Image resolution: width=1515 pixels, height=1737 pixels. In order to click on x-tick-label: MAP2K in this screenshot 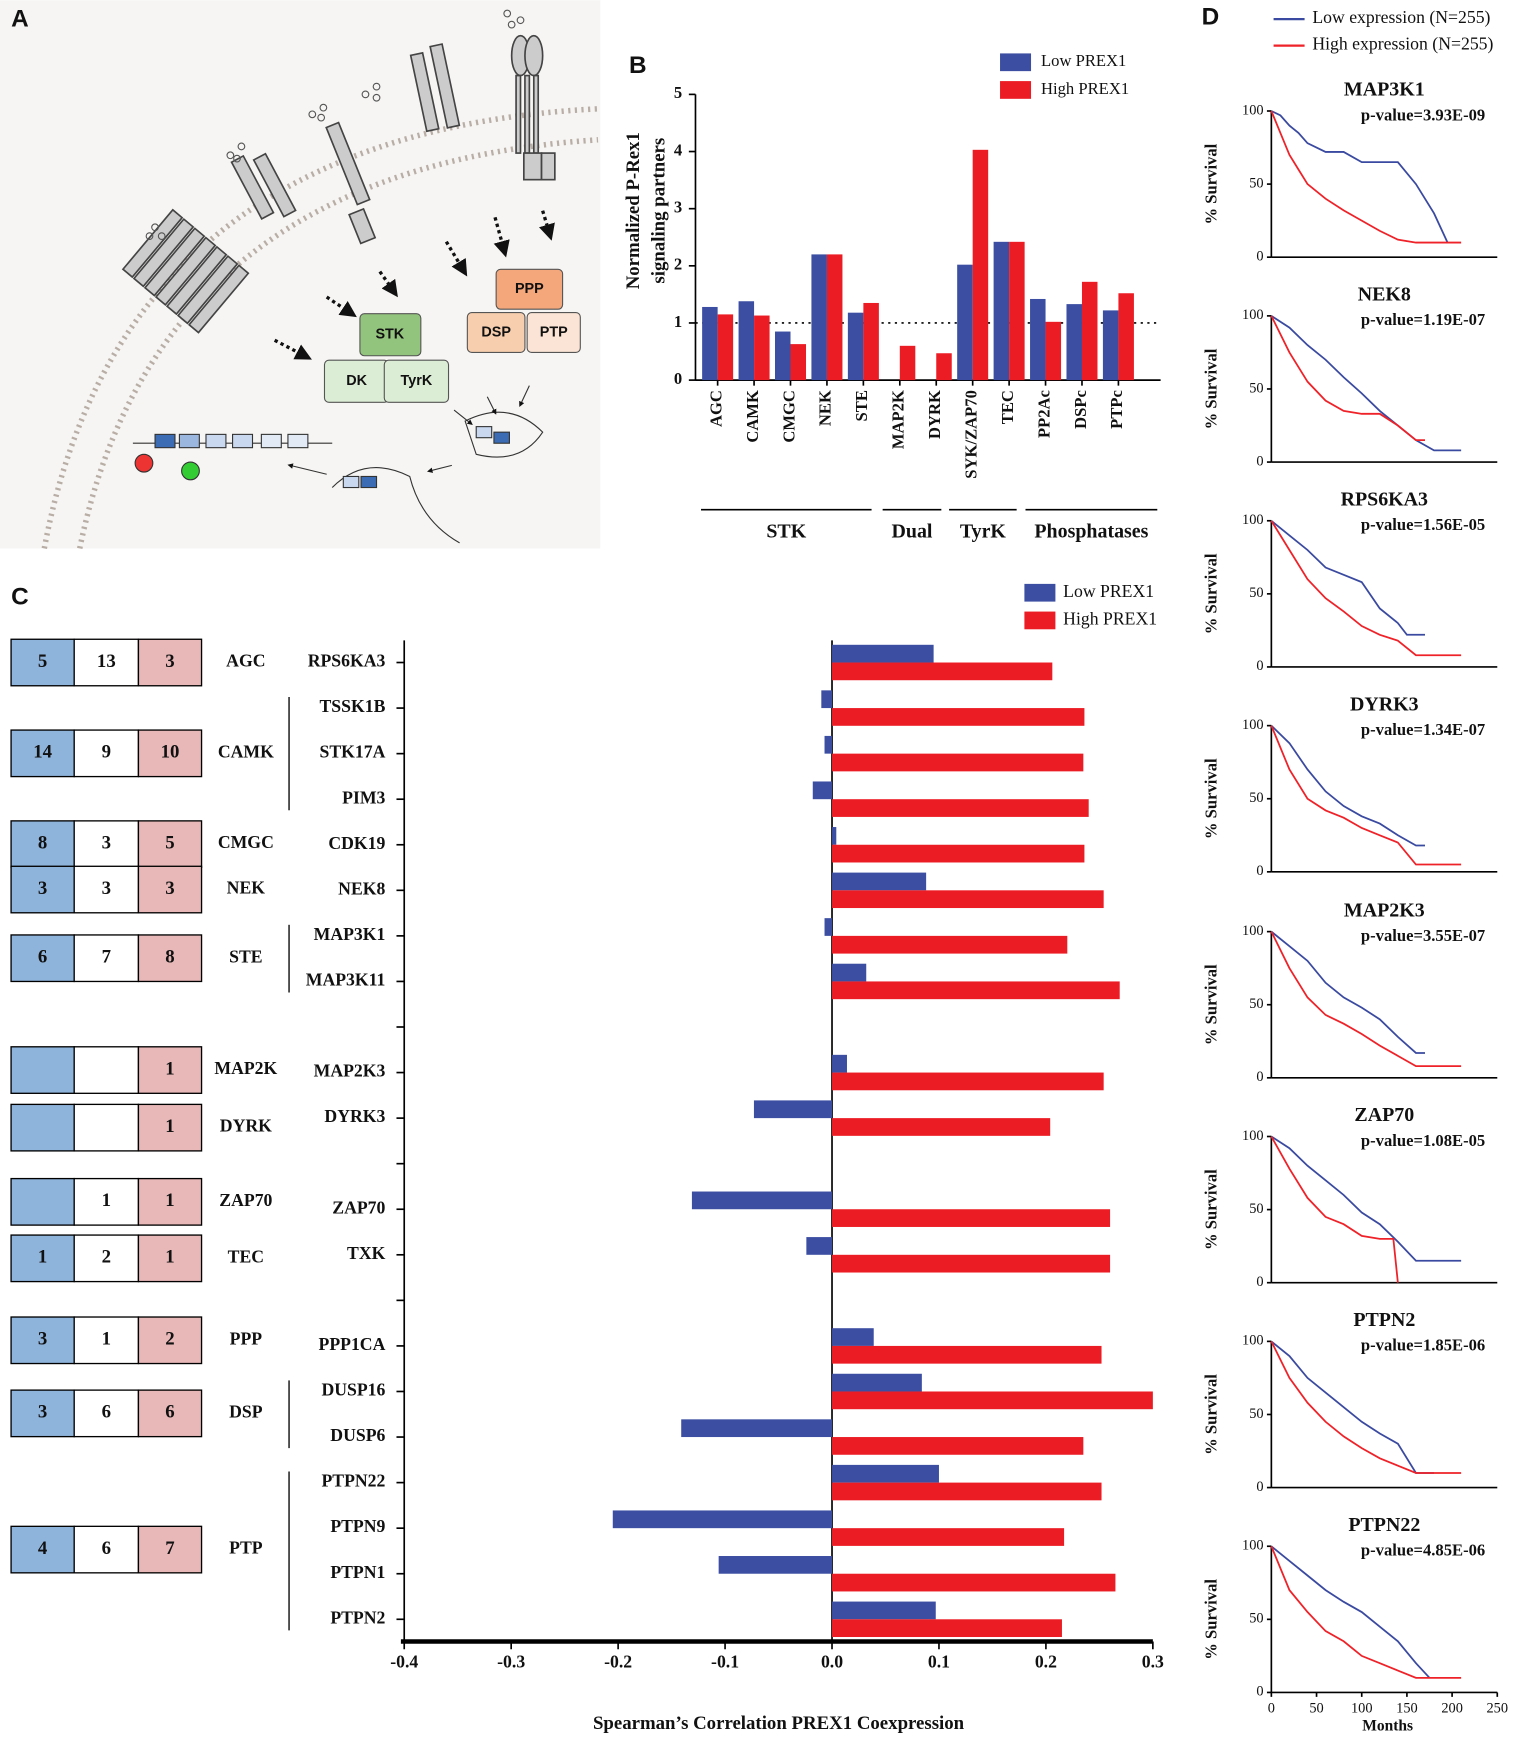, I will do `click(898, 419)`.